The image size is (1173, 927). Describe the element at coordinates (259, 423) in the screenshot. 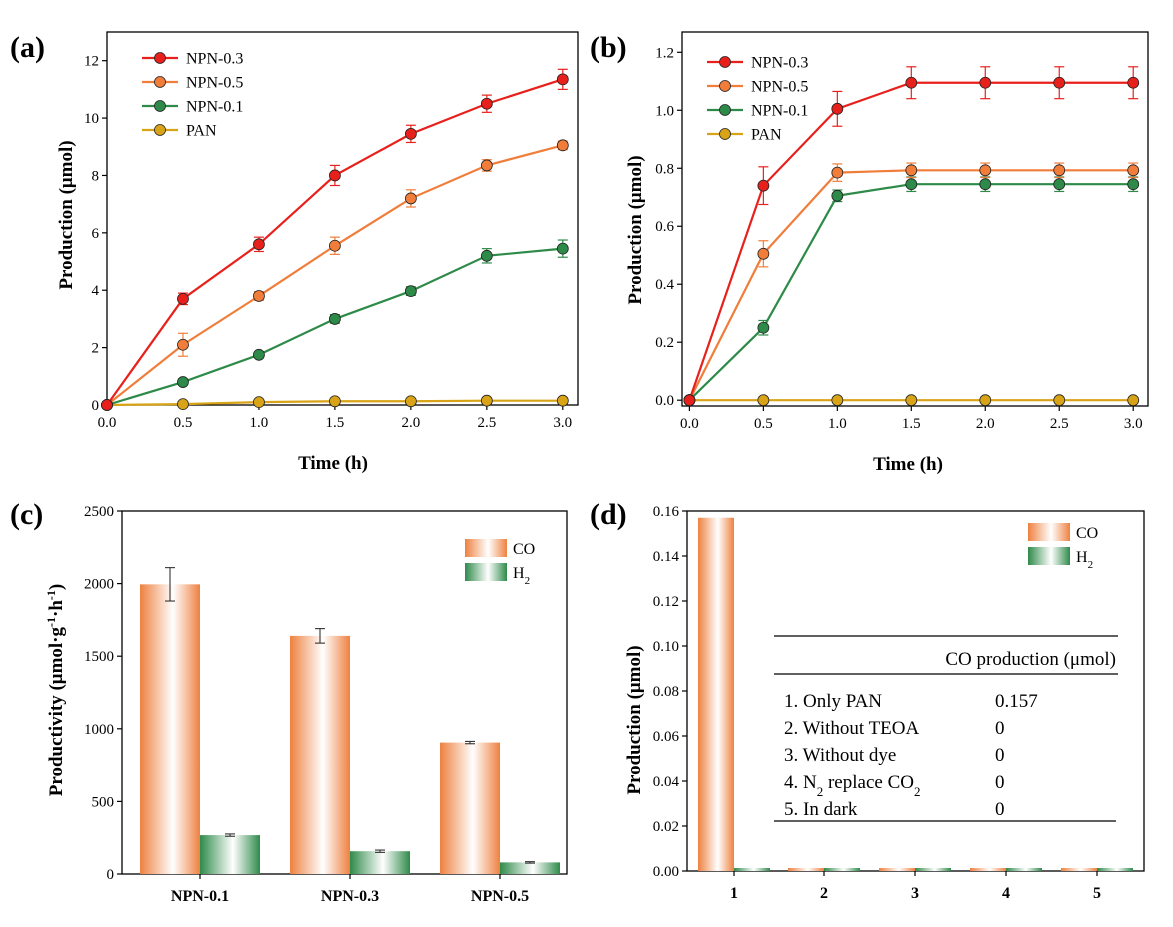

I see `panel-a-xtick-label: 1.0` at that location.